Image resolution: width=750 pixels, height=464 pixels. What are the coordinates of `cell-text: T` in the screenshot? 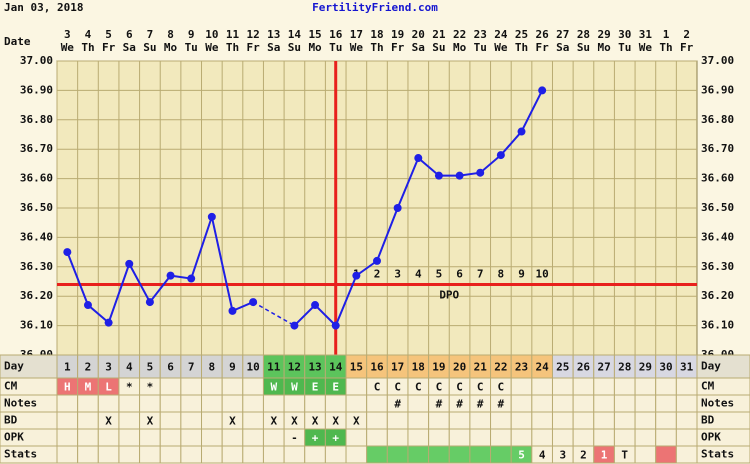 It's located at (624, 455).